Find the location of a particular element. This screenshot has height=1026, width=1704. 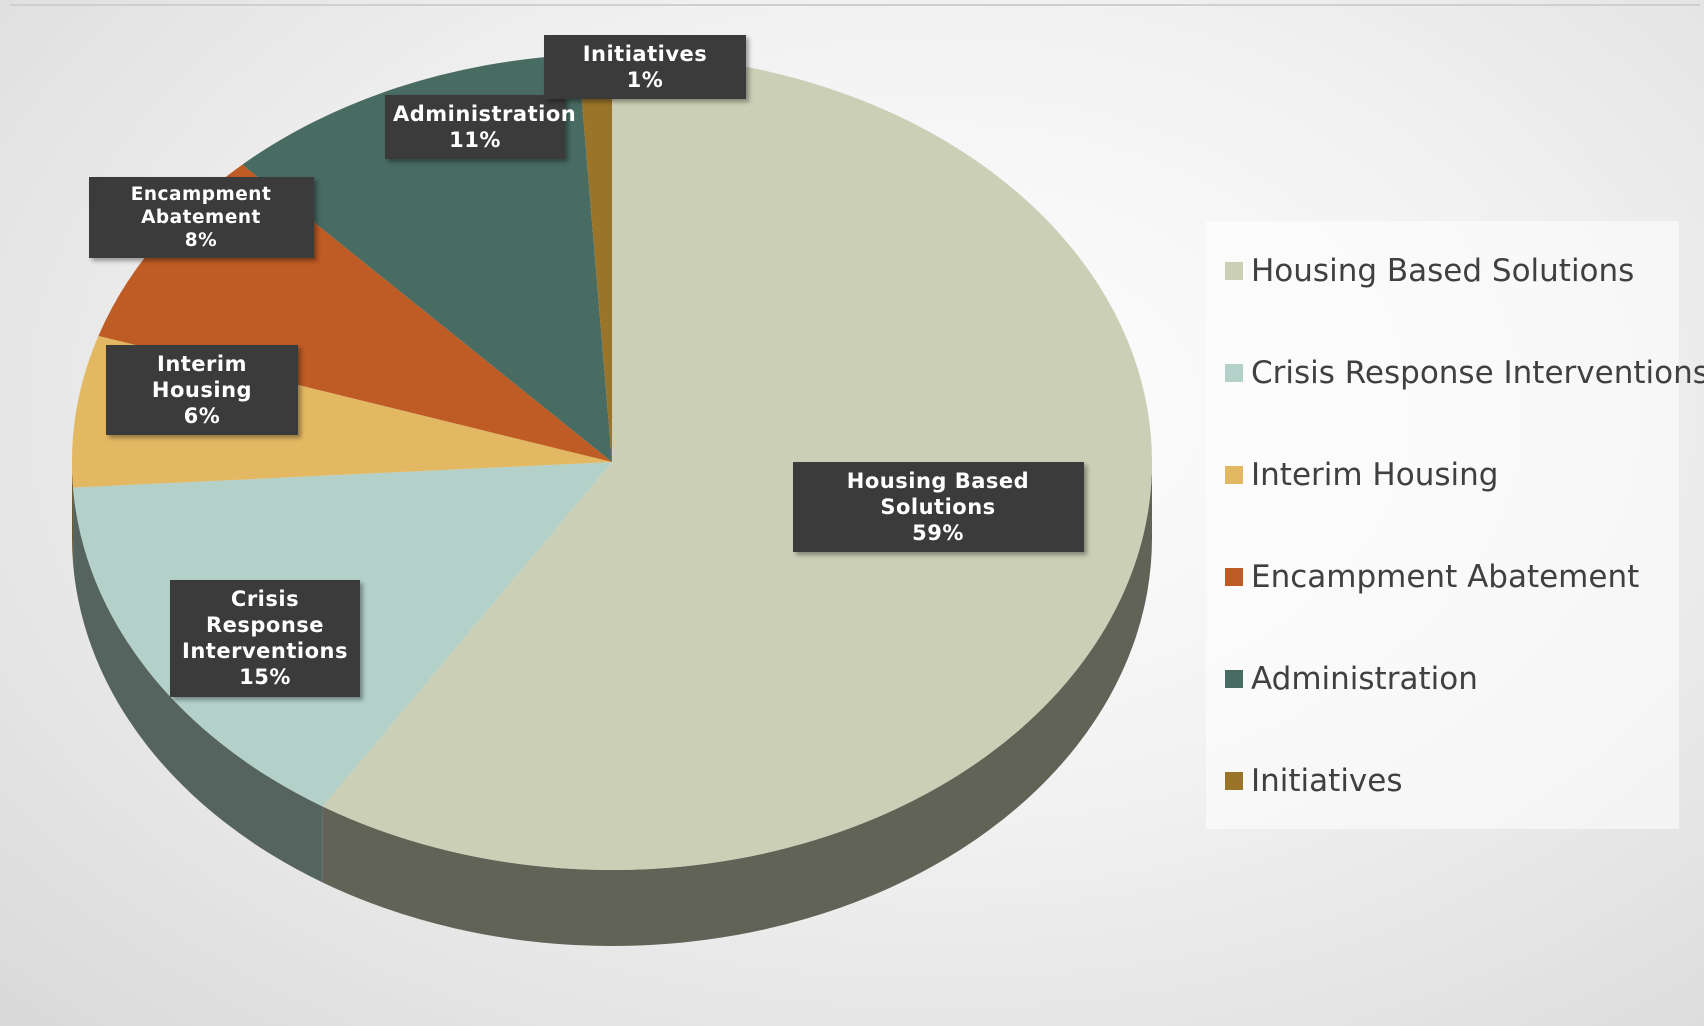

slice is located at coordinates (595, 258).